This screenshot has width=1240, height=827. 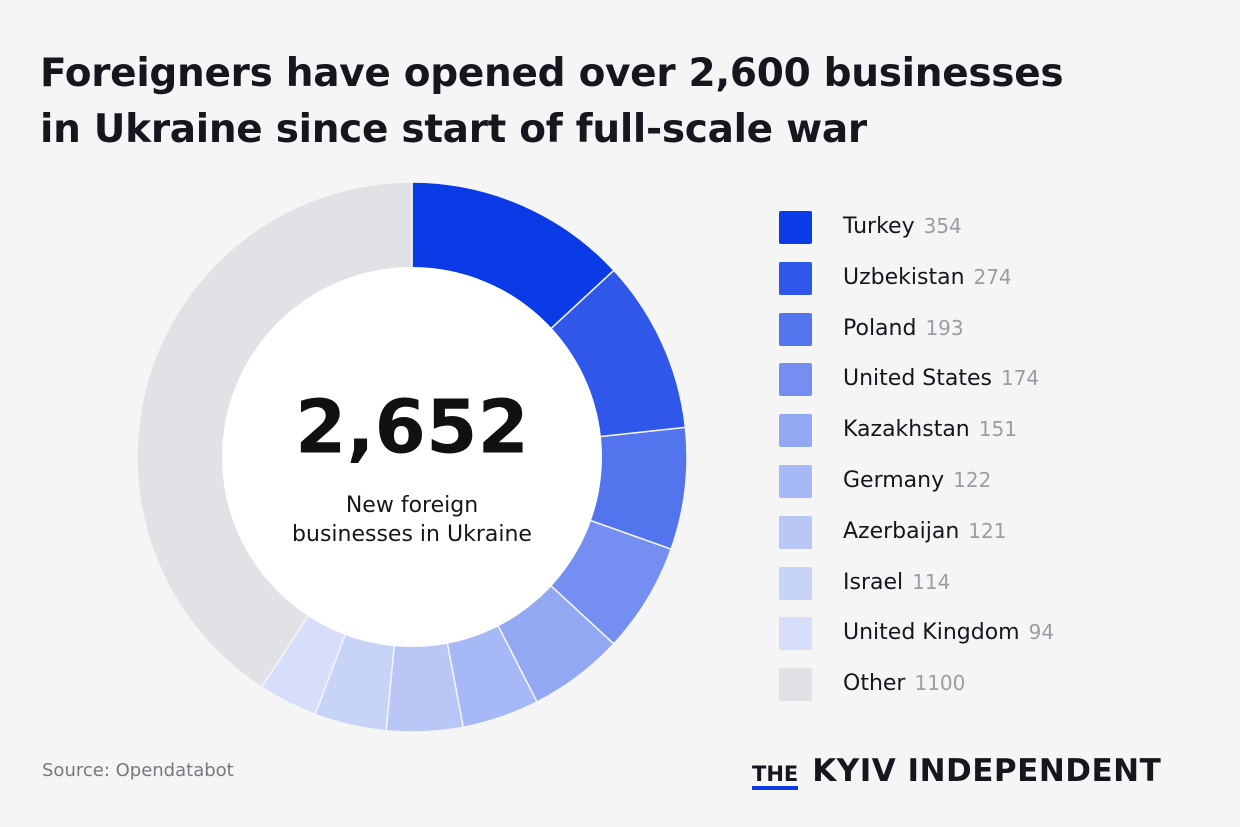 What do you see at coordinates (940, 683) in the screenshot?
I see `legend-value: 1100` at bounding box center [940, 683].